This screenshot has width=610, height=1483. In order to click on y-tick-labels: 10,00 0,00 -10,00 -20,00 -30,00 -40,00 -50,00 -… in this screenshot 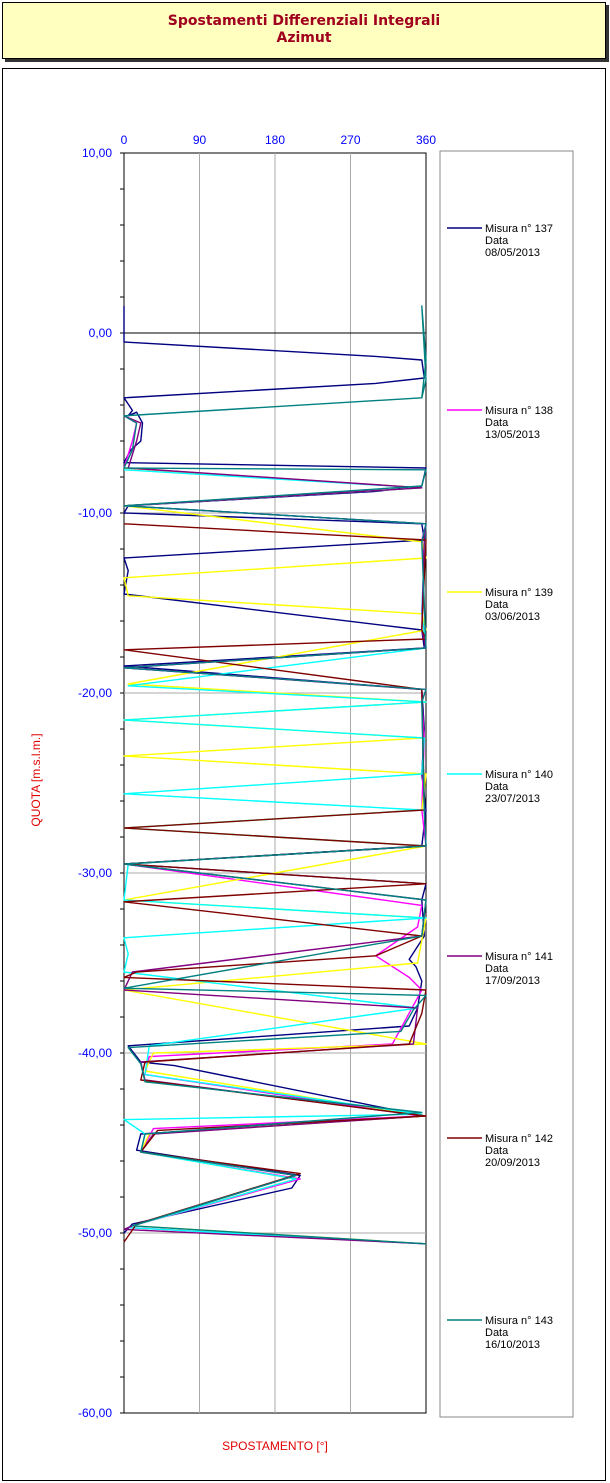, I will do `click(95, 783)`.